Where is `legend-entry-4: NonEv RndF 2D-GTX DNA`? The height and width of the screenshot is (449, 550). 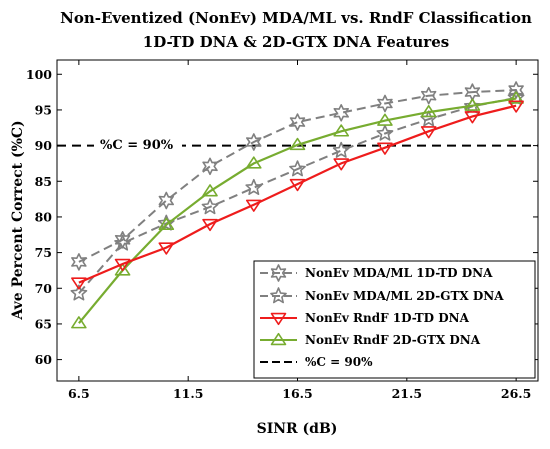
legend-entry-4: NonEv RndF 2D-GTX DNA is located at coordinates (370, 339).